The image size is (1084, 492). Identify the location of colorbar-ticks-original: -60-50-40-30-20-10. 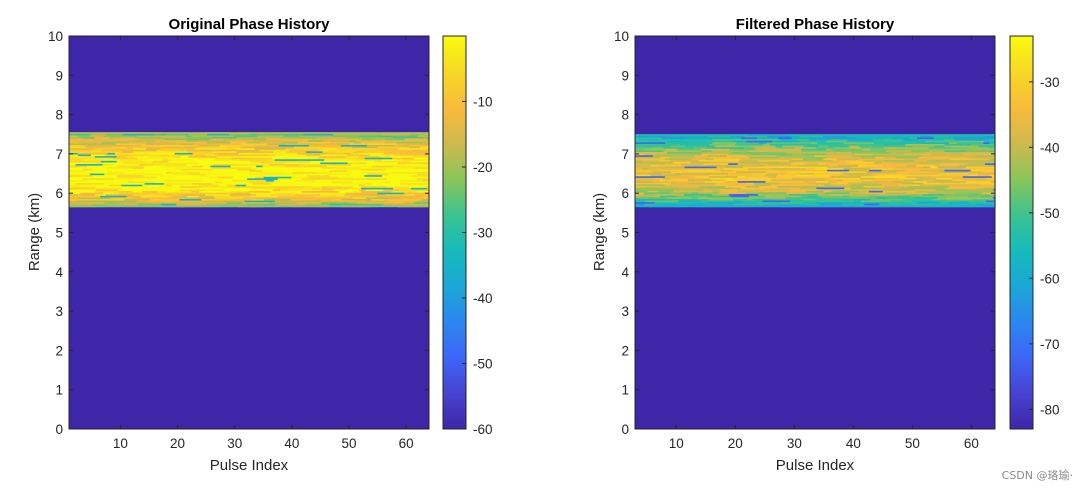
(477, 266).